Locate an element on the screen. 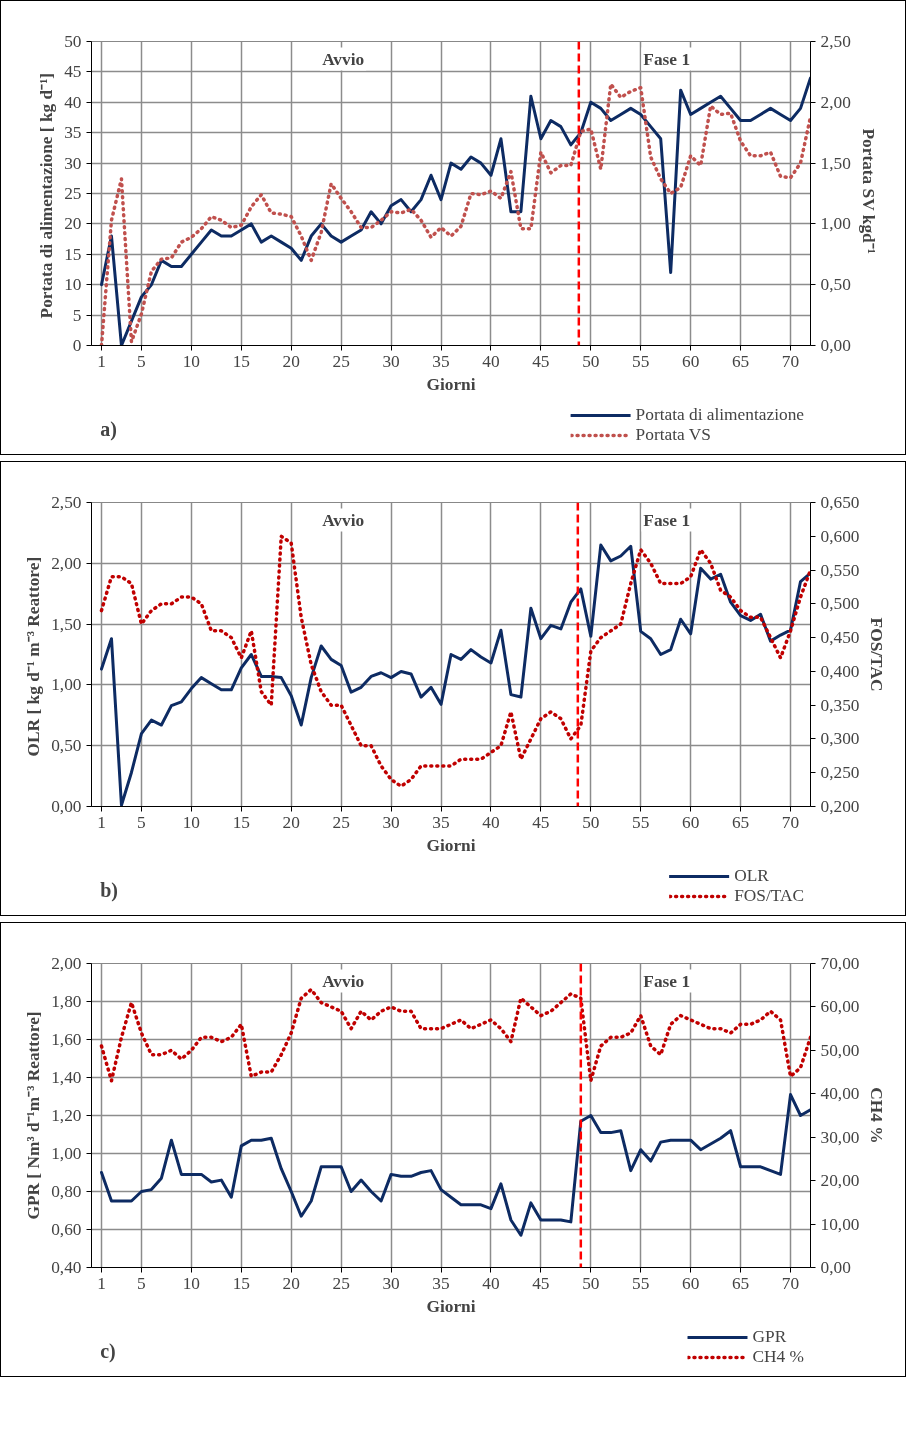 The width and height of the screenshot is (912, 1441). y2-tick-label: 1,50 is located at coordinates (835, 163).